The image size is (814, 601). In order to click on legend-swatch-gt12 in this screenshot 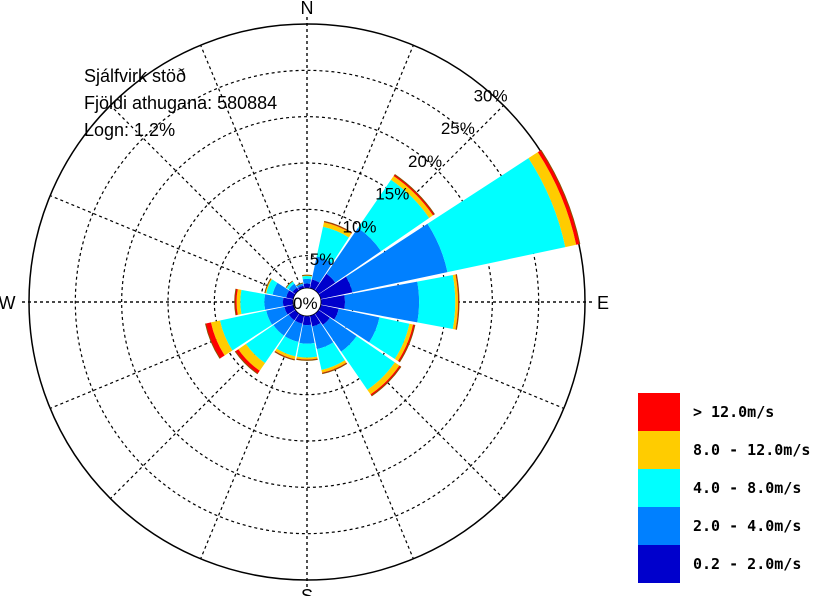, I will do `click(659, 412)`.